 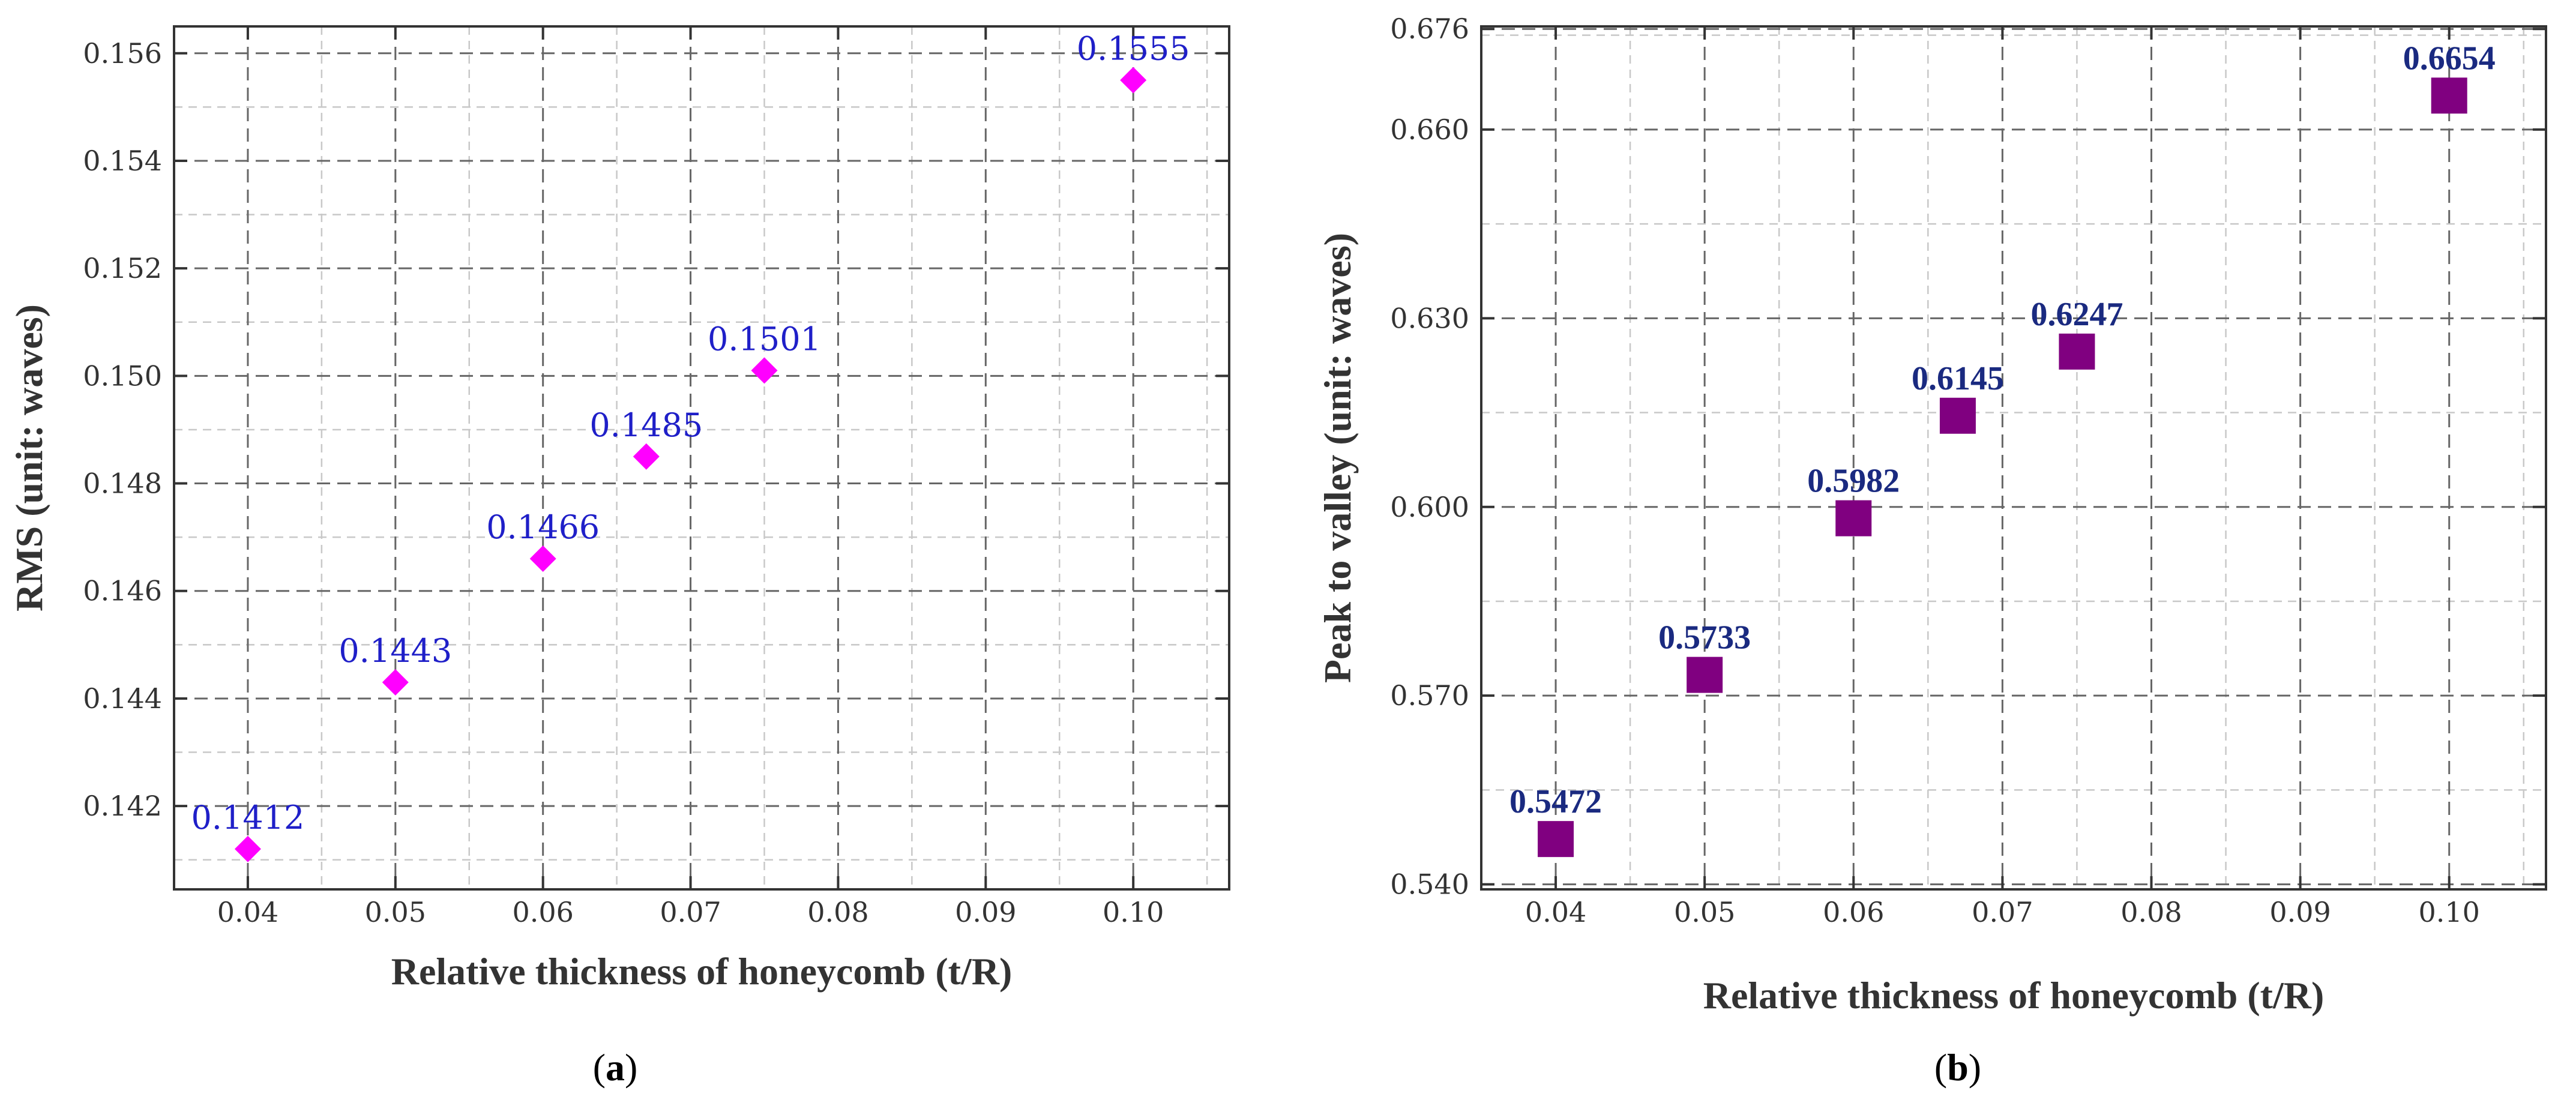 I want to click on data-label: 0.5982, so click(x=1853, y=482).